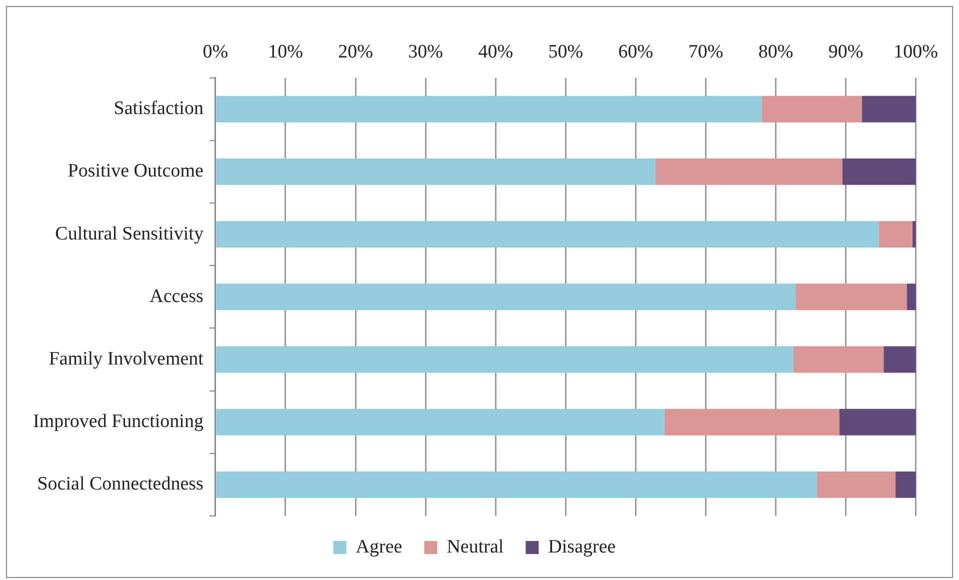 This screenshot has height=580, width=959. I want to click on x-tick-label: 80%, so click(776, 51).